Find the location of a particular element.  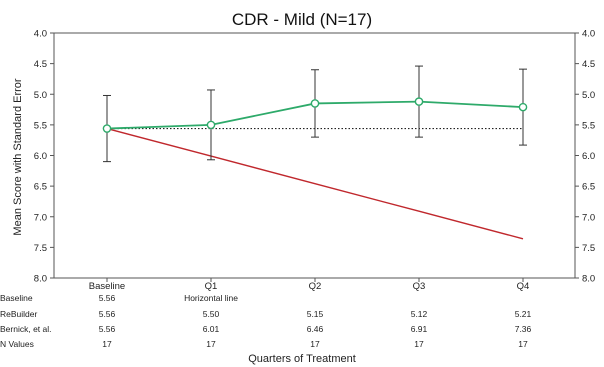

y-tick-label-left: 7.0 is located at coordinates (40, 217).